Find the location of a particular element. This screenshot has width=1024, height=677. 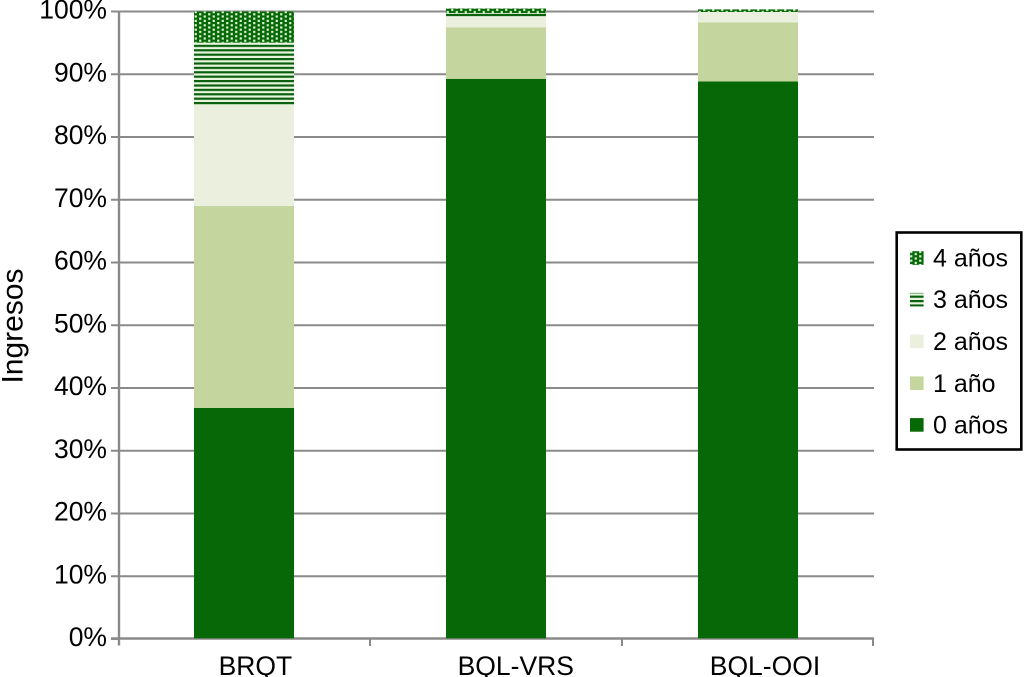

svg-text: 4 años is located at coordinates (970, 258).